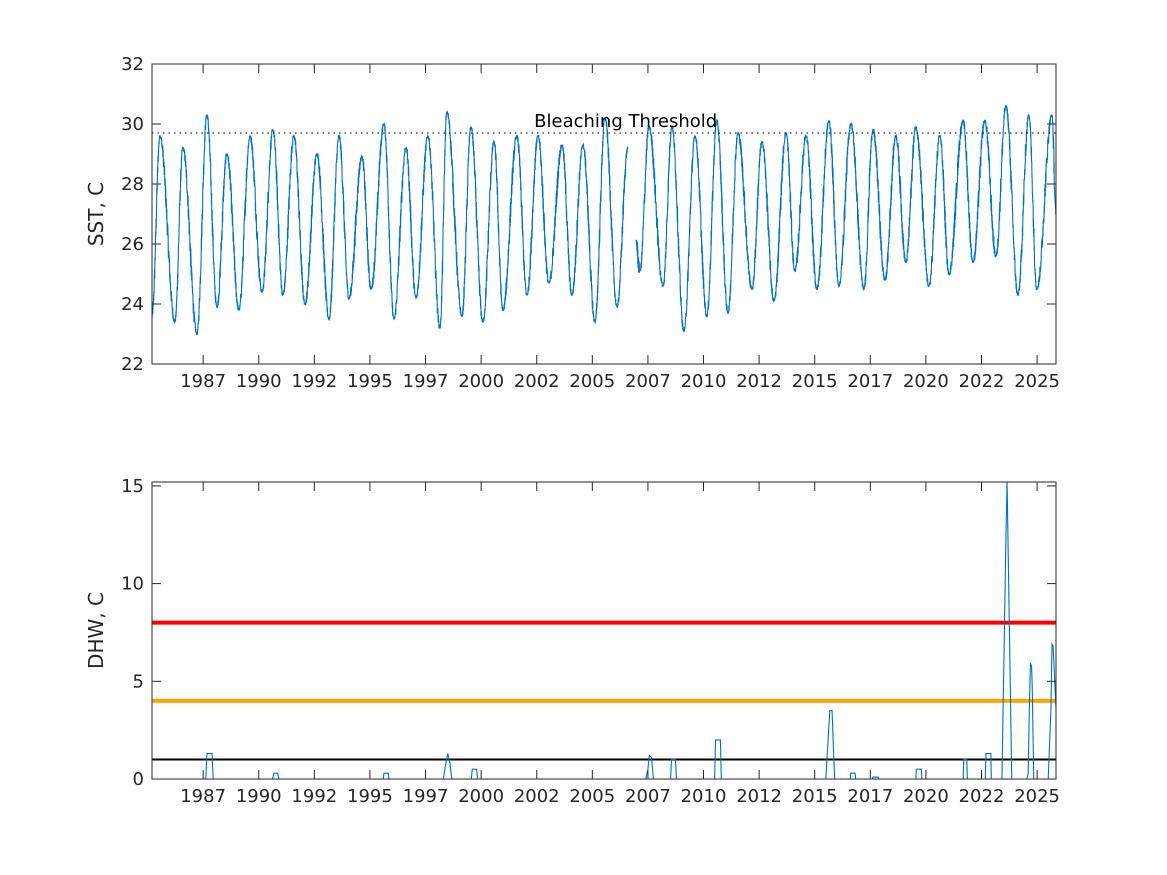  I want to click on y-tick-label: 26, so click(132, 244).